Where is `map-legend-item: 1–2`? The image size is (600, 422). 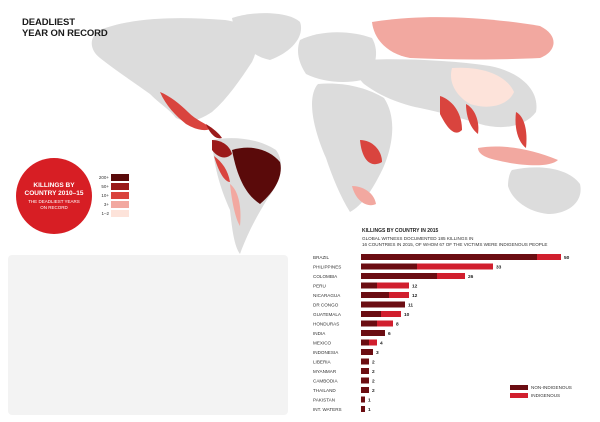 map-legend-item: 1–2 is located at coordinates (113, 214).